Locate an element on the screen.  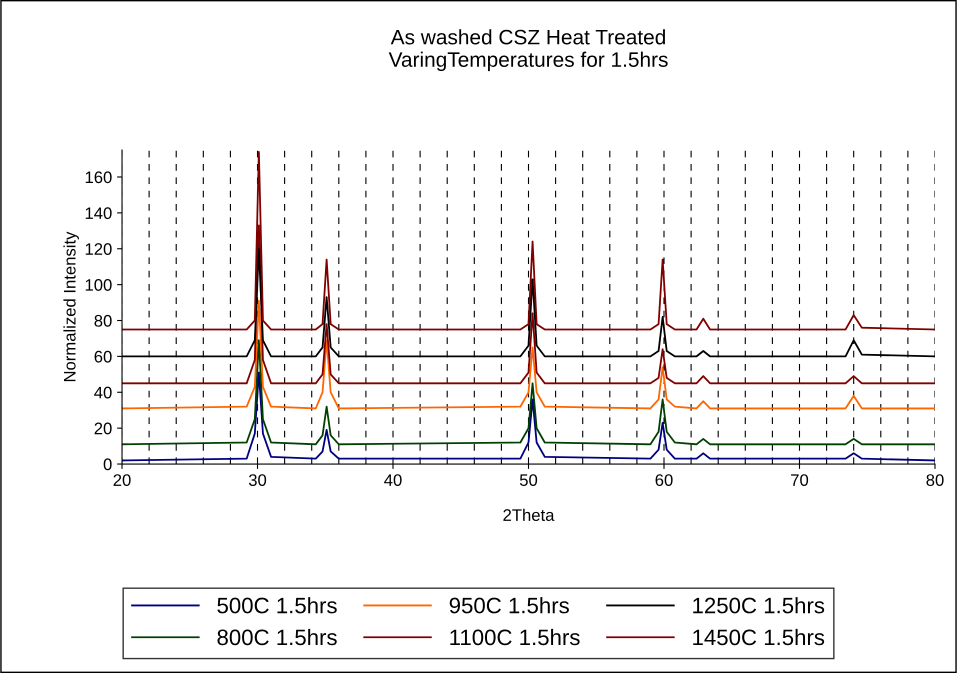
x-tick-label: 70 is located at coordinates (799, 480).